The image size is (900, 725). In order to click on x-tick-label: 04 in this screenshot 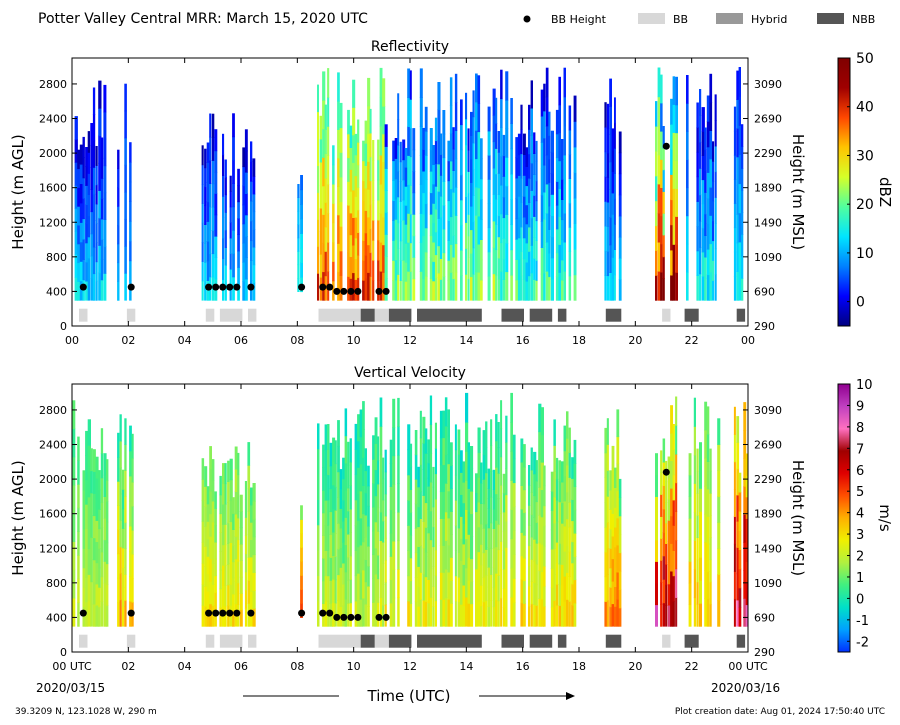, I will do `click(185, 340)`.